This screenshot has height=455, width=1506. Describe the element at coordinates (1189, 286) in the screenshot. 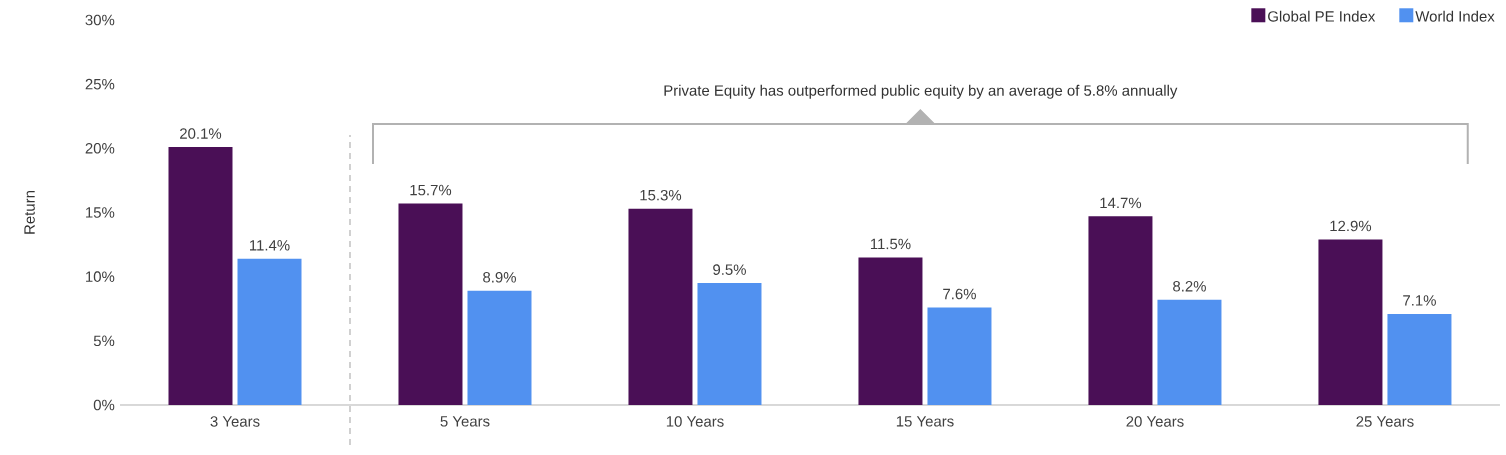

I see `data-label: 8.2%` at that location.